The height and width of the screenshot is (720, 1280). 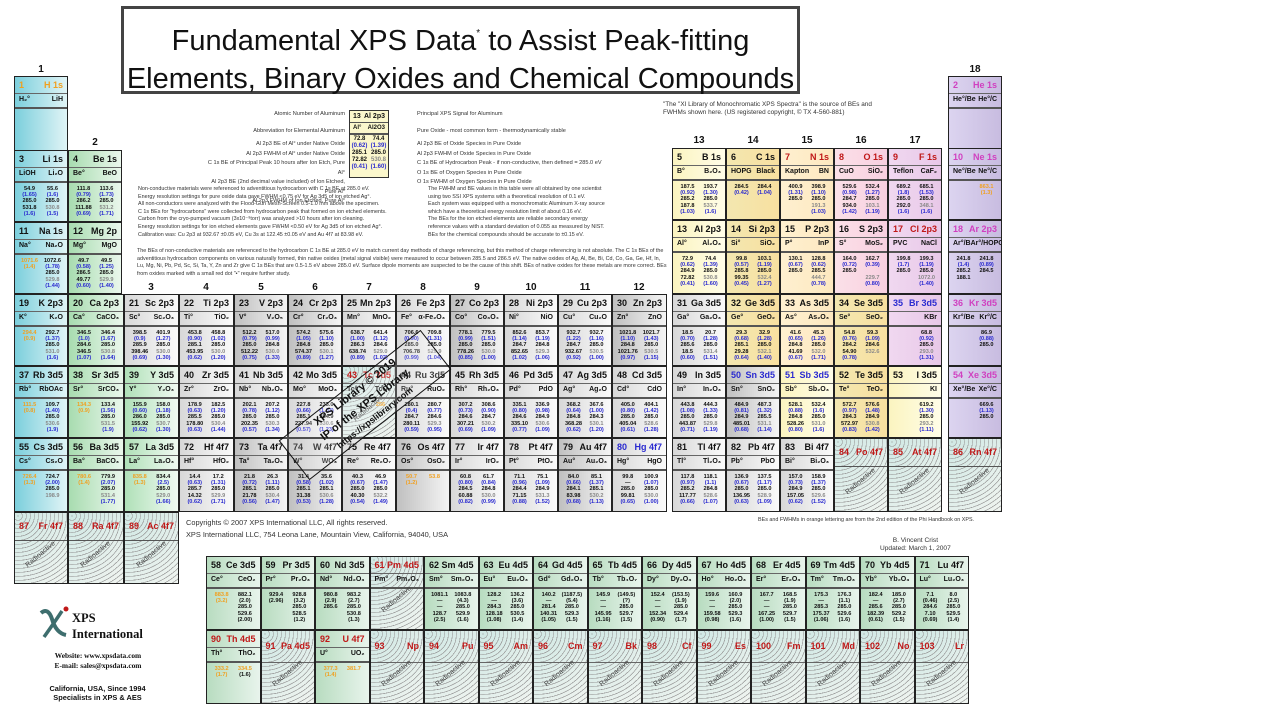 I want to click on data-value: 531.4, so click(x=710, y=351).